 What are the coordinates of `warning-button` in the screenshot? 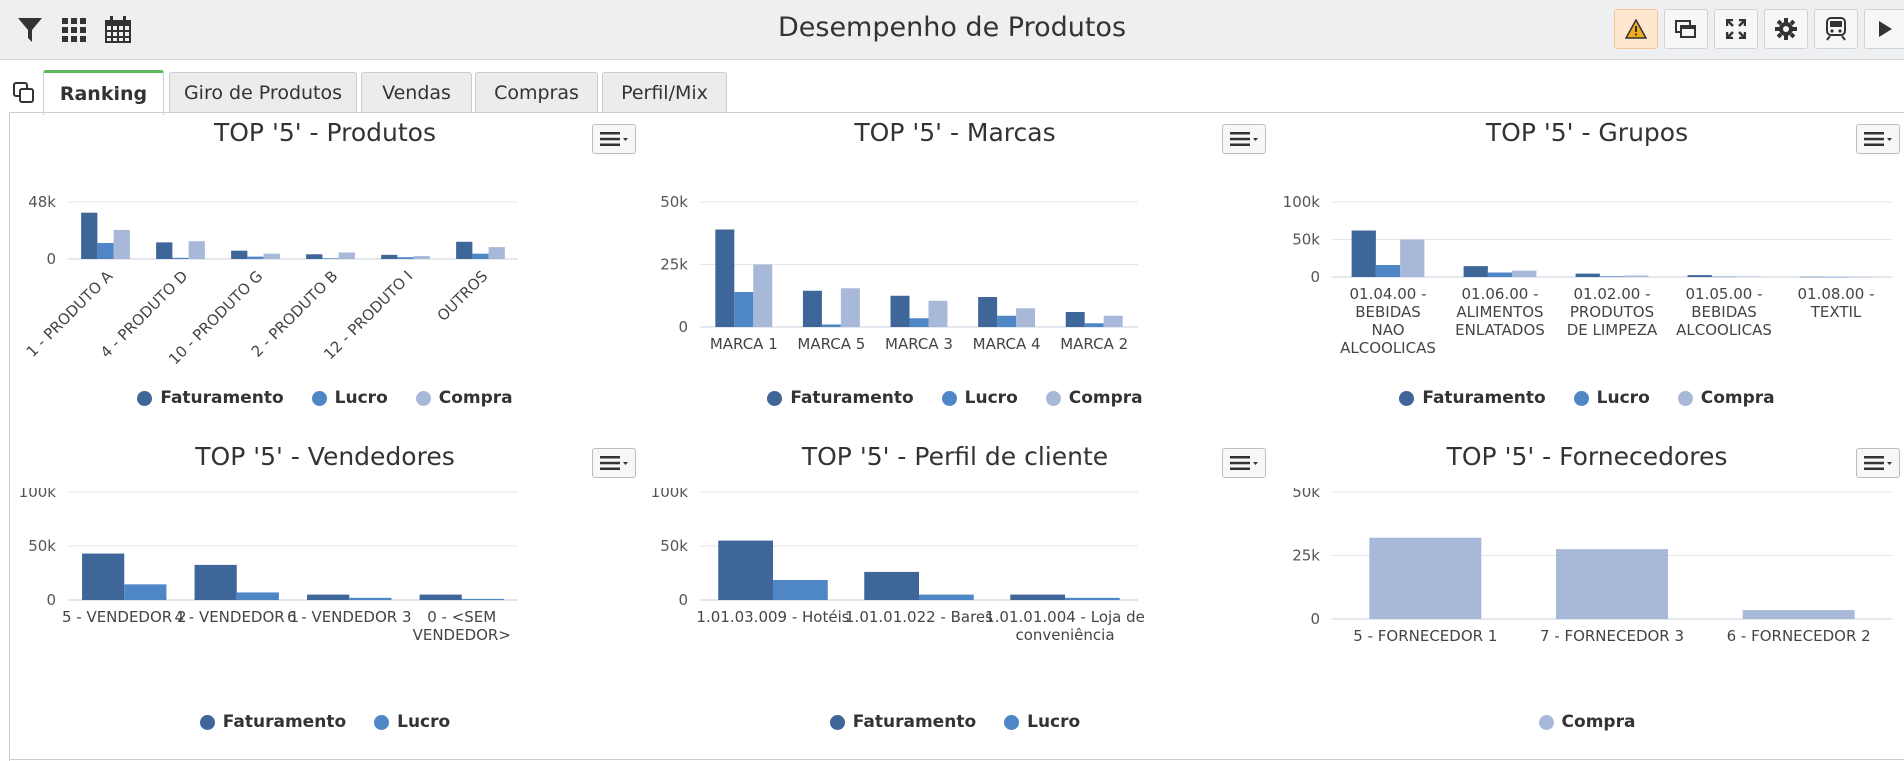 It's located at (1636, 29).